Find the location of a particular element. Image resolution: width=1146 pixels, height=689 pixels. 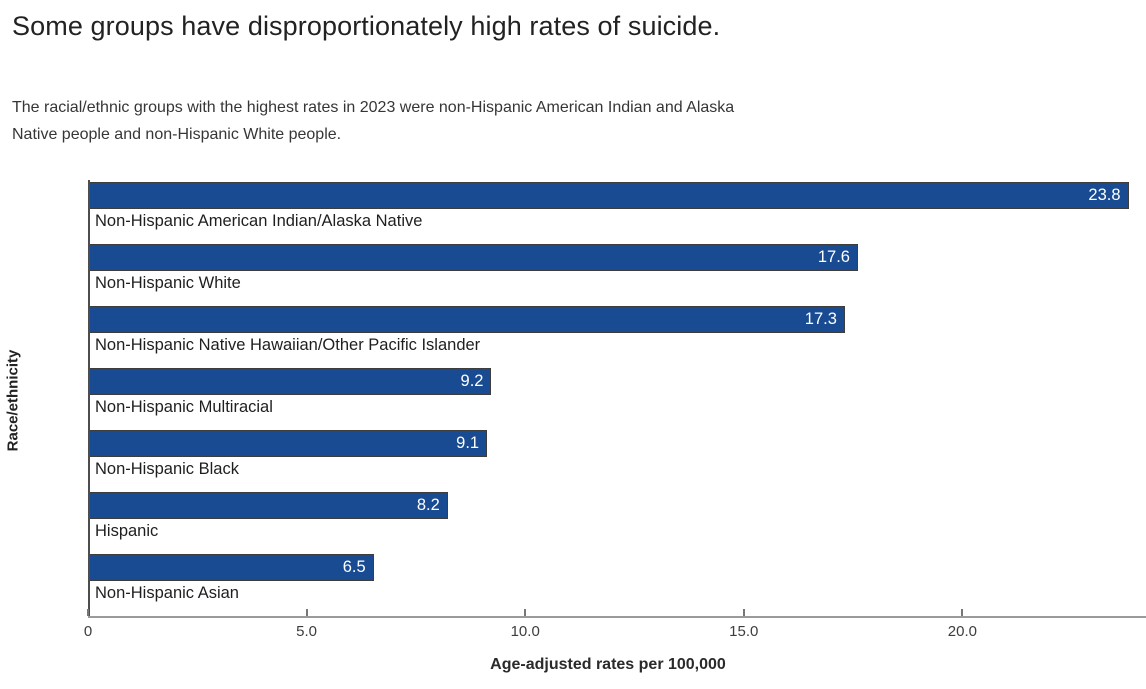

bar-value-label: 17.3 is located at coordinates (820, 319).